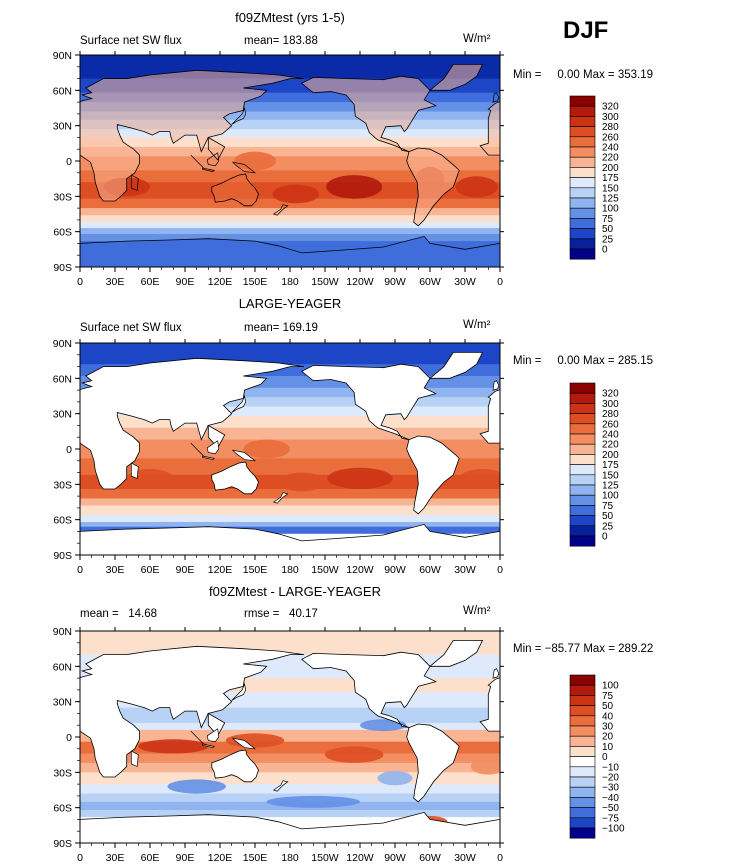 The height and width of the screenshot is (866, 733). What do you see at coordinates (62, 415) in the screenshot?
I see `y-tick-label: 30N` at bounding box center [62, 415].